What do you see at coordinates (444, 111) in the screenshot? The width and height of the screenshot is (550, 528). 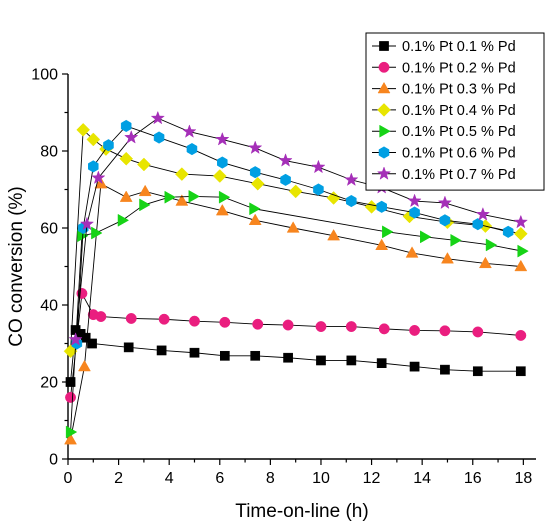 I see `legend-item: 0.1% Pt 0.4 % Pd` at bounding box center [444, 111].